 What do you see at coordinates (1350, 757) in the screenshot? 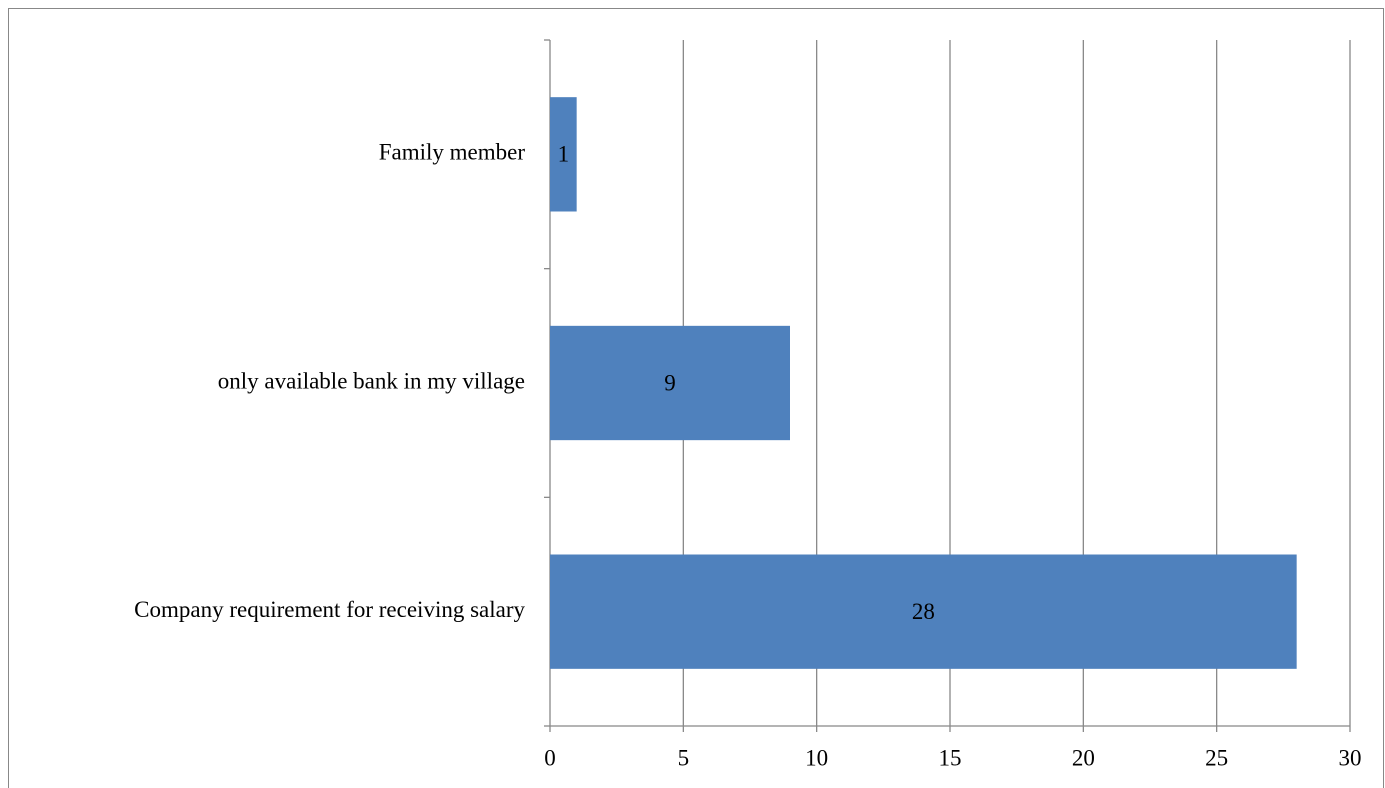
I see `x-tick-label: 30` at bounding box center [1350, 757].